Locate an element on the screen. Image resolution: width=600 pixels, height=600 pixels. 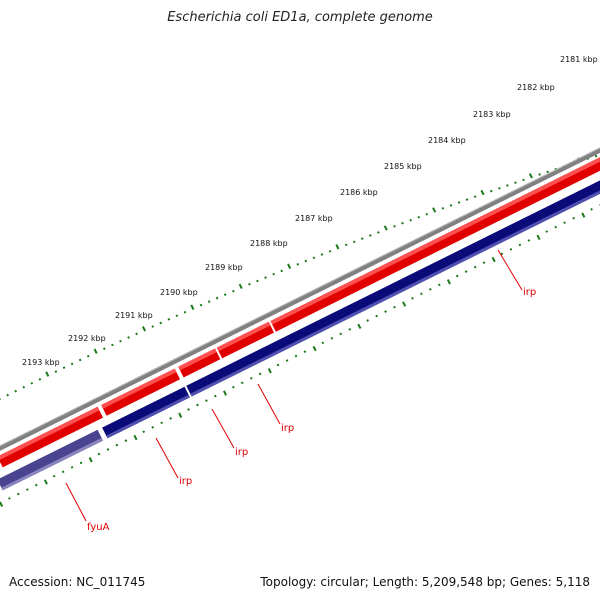
kbp-label: 2193 kbp is located at coordinates (41, 362).